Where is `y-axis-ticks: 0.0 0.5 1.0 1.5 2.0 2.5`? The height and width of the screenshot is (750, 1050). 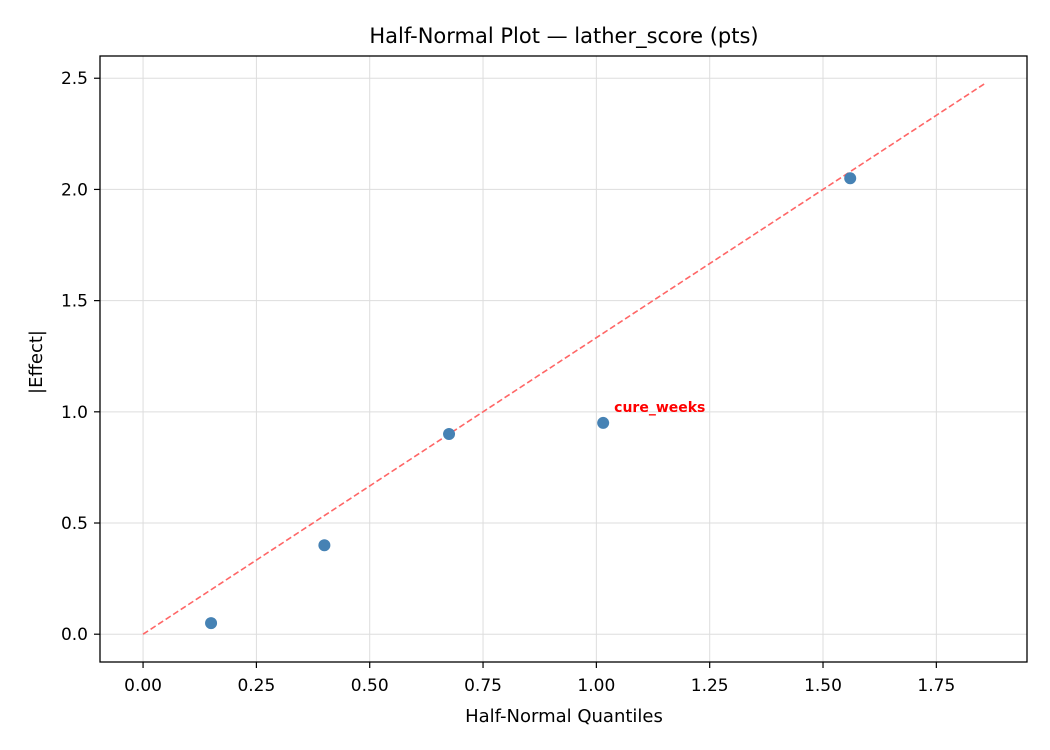 y-axis-ticks: 0.0 0.5 1.0 1.5 2.0 2.5 is located at coordinates (80, 357).